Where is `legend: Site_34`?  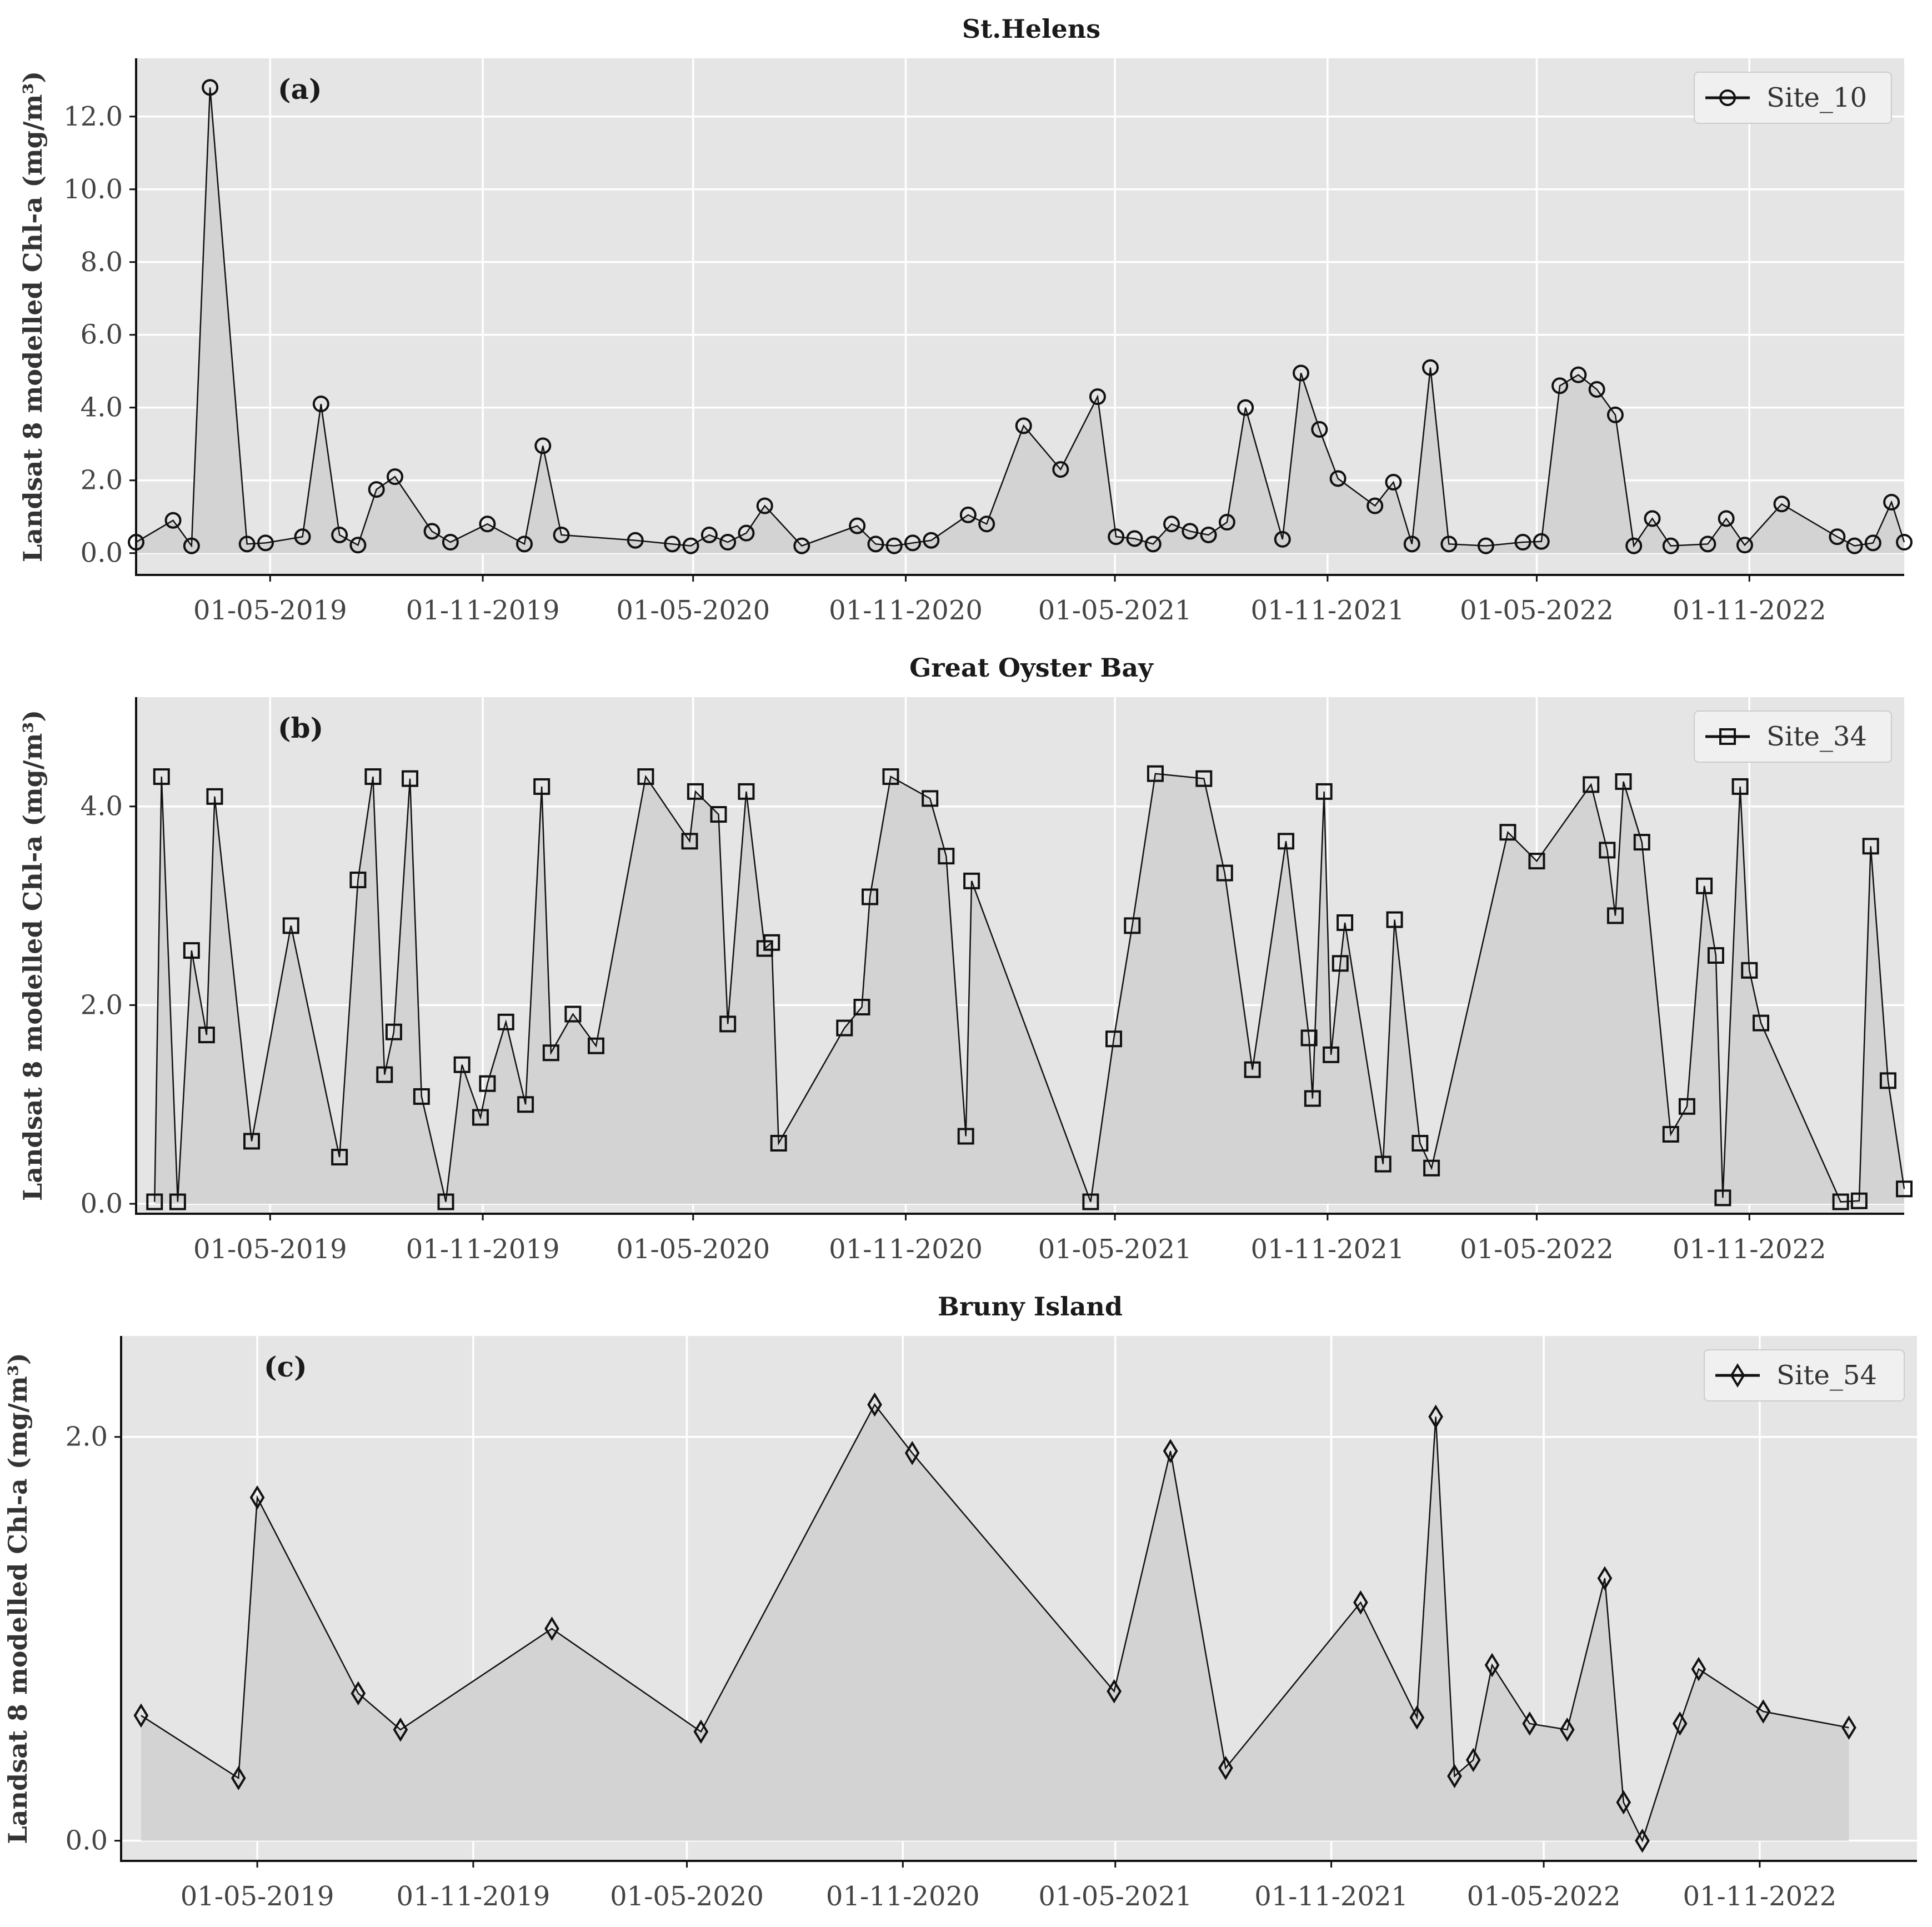
legend: Site_34 is located at coordinates (1793, 736).